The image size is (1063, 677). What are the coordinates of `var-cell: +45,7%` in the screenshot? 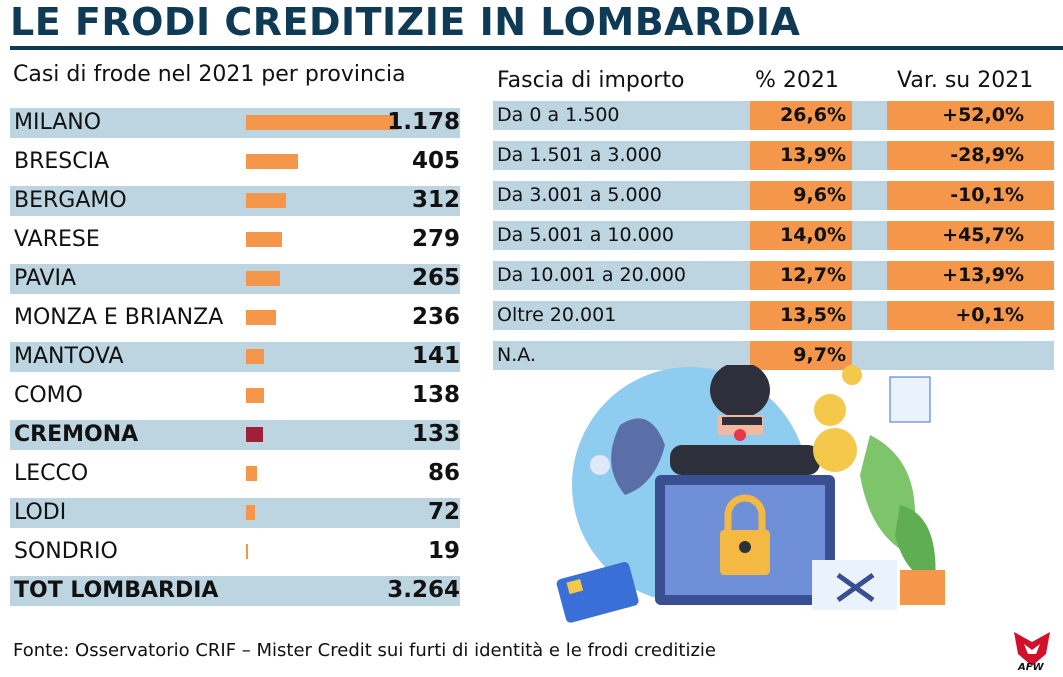 It's located at (970, 235).